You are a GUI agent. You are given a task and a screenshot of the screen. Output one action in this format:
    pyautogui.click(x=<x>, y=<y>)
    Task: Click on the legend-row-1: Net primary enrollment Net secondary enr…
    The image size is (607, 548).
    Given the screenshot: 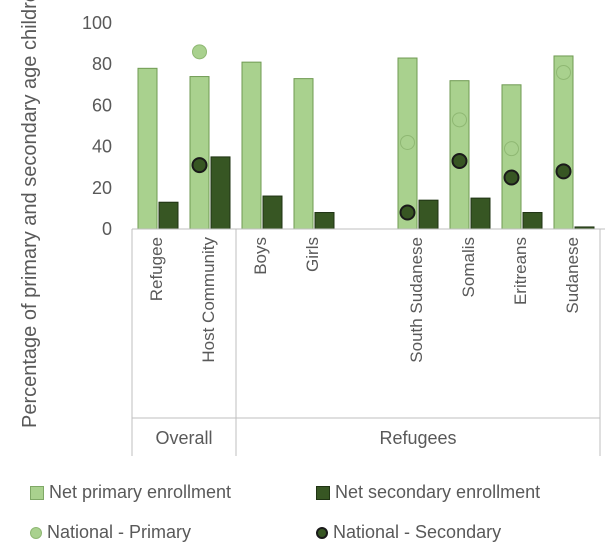 What is the action you would take?
    pyautogui.click(x=303, y=494)
    